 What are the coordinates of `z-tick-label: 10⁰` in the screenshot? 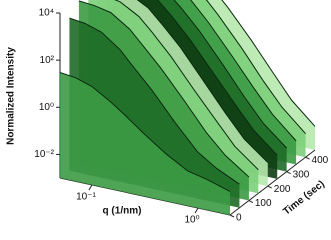 It's located at (46, 107).